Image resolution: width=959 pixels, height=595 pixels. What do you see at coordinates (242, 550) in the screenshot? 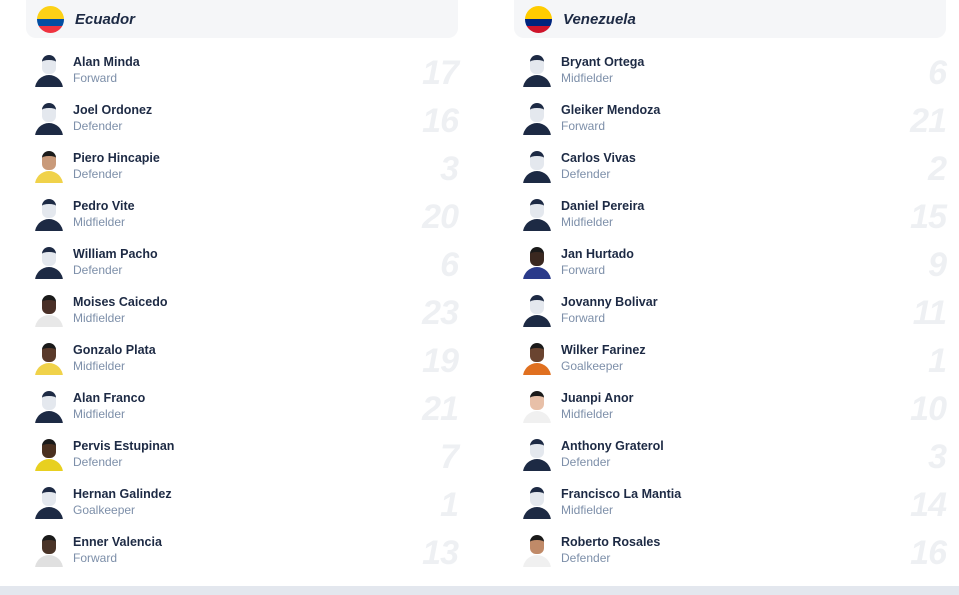
I see `player-row: Enner Valencia Forward 13` at bounding box center [242, 550].